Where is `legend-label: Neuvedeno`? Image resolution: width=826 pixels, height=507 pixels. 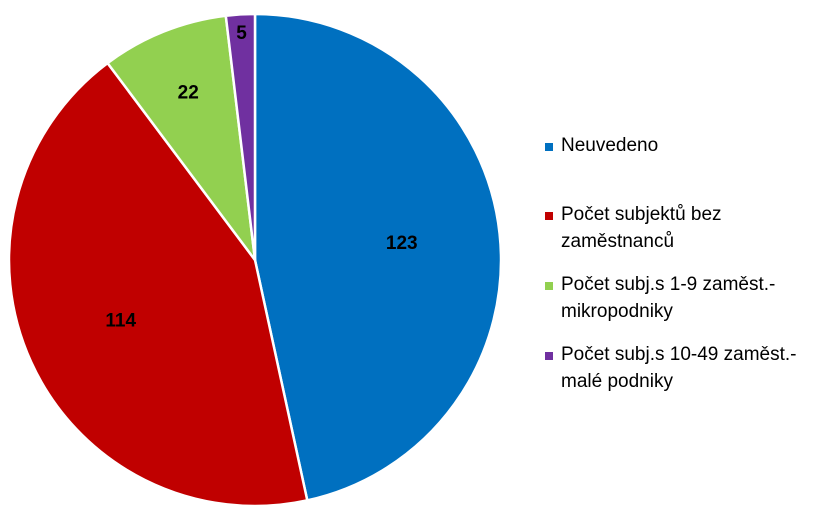
legend-label: Neuvedeno is located at coordinates (610, 145).